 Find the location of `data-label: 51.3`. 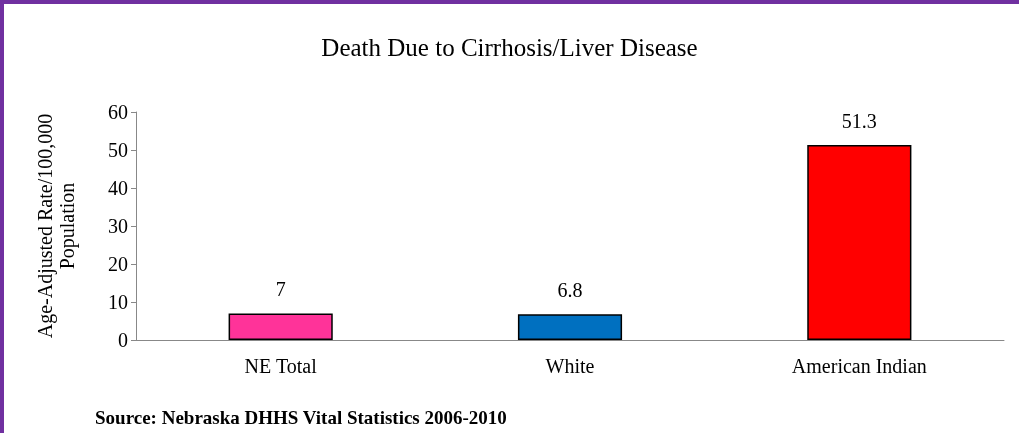

data-label: 51.3 is located at coordinates (859, 121).